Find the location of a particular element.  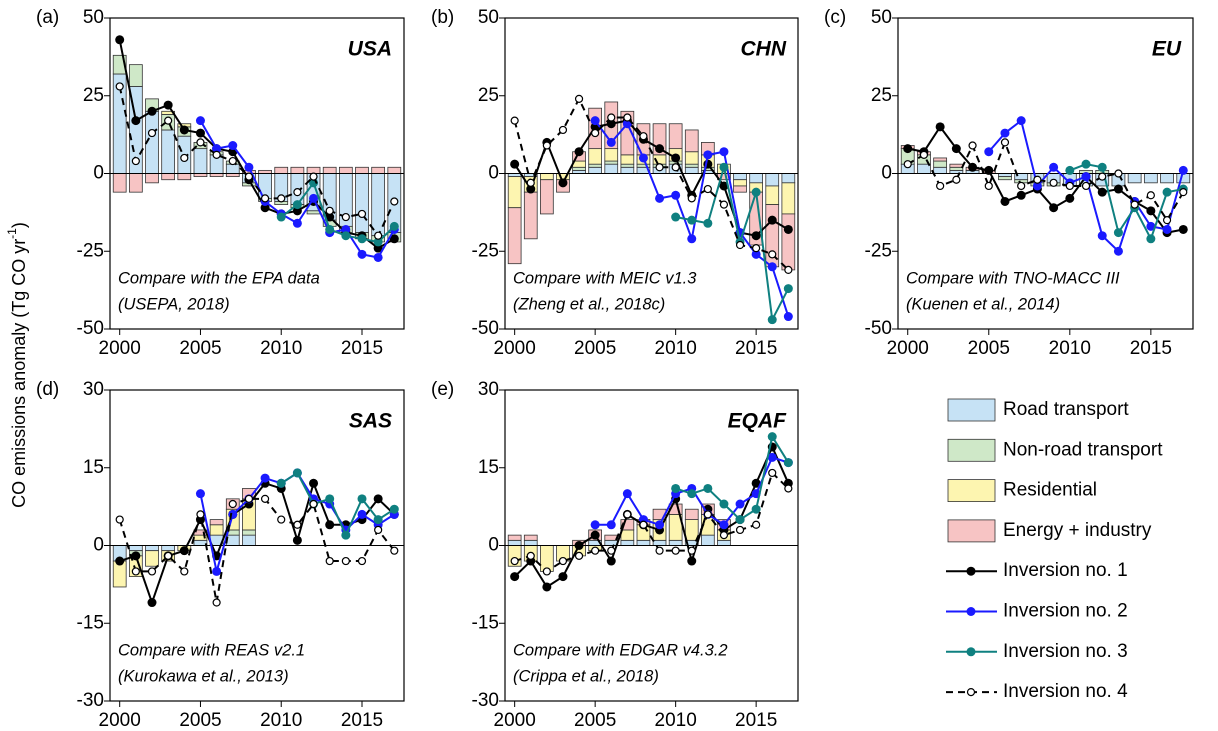

y-label-sup: -1 is located at coordinates (12, 233).